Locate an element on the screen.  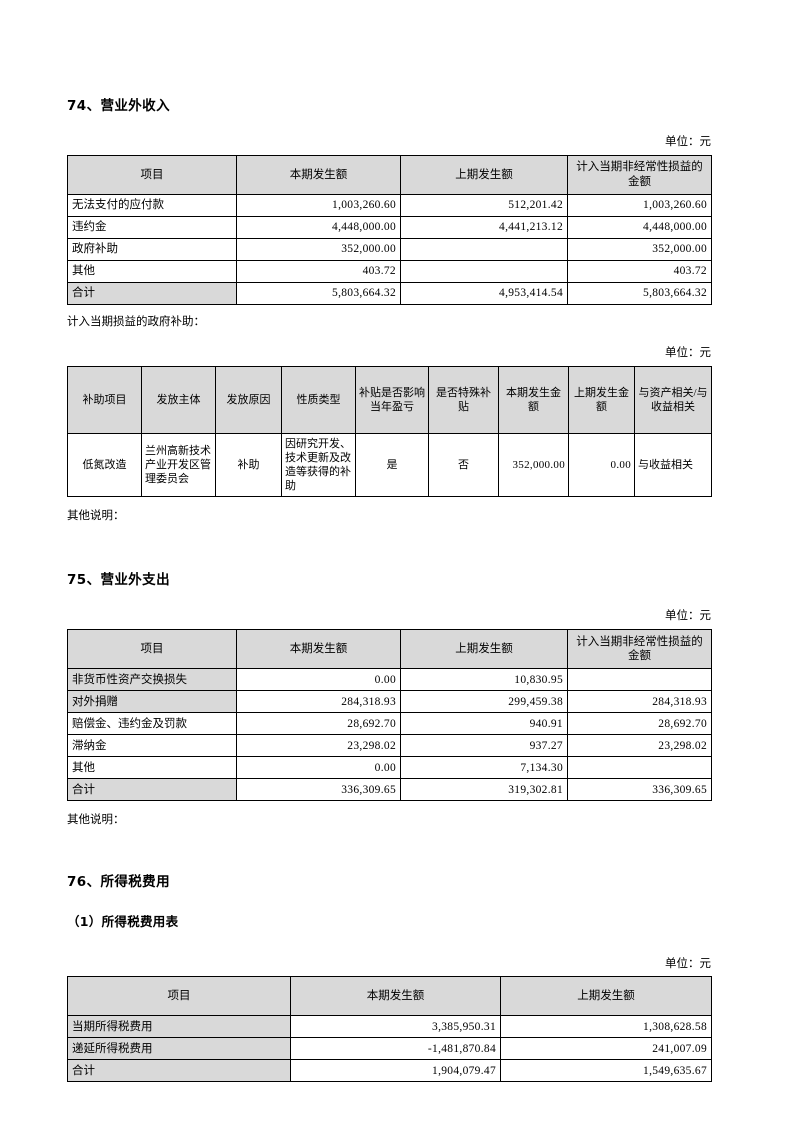
row-current-value: 4,448,000.00 is located at coordinates (318, 228).